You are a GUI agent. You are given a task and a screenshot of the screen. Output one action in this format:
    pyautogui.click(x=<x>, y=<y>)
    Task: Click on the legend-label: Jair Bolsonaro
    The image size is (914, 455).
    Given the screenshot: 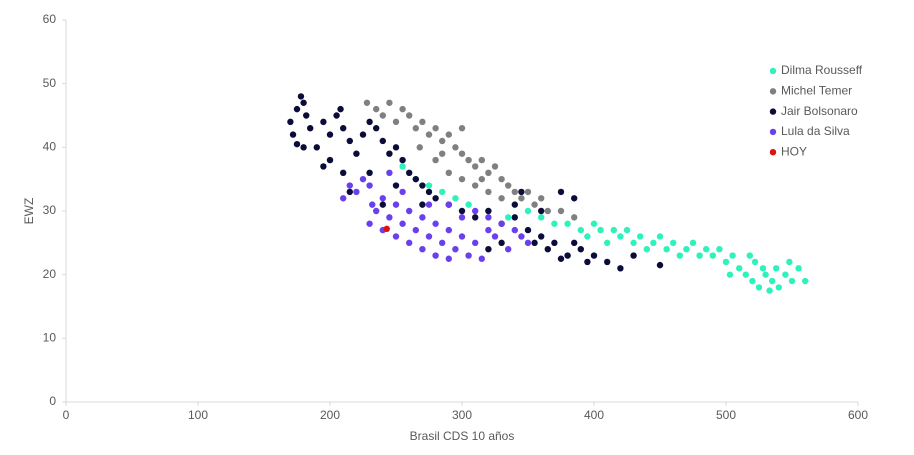 What is the action you would take?
    pyautogui.click(x=819, y=111)
    